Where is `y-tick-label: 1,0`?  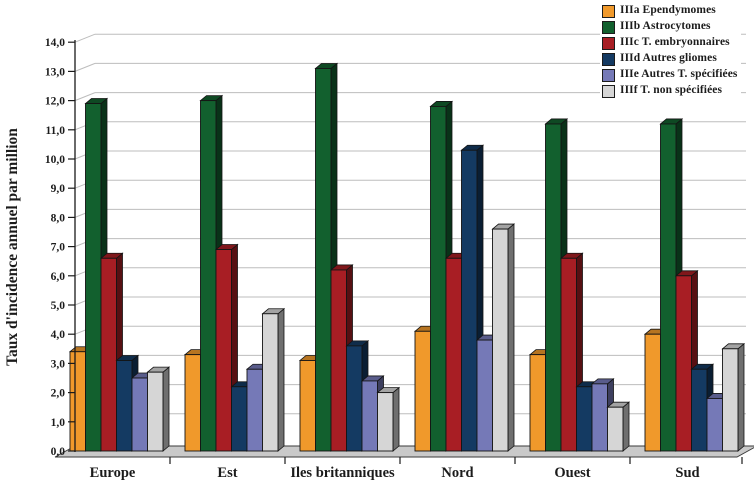 y-tick-label: 1,0 is located at coordinates (58, 423).